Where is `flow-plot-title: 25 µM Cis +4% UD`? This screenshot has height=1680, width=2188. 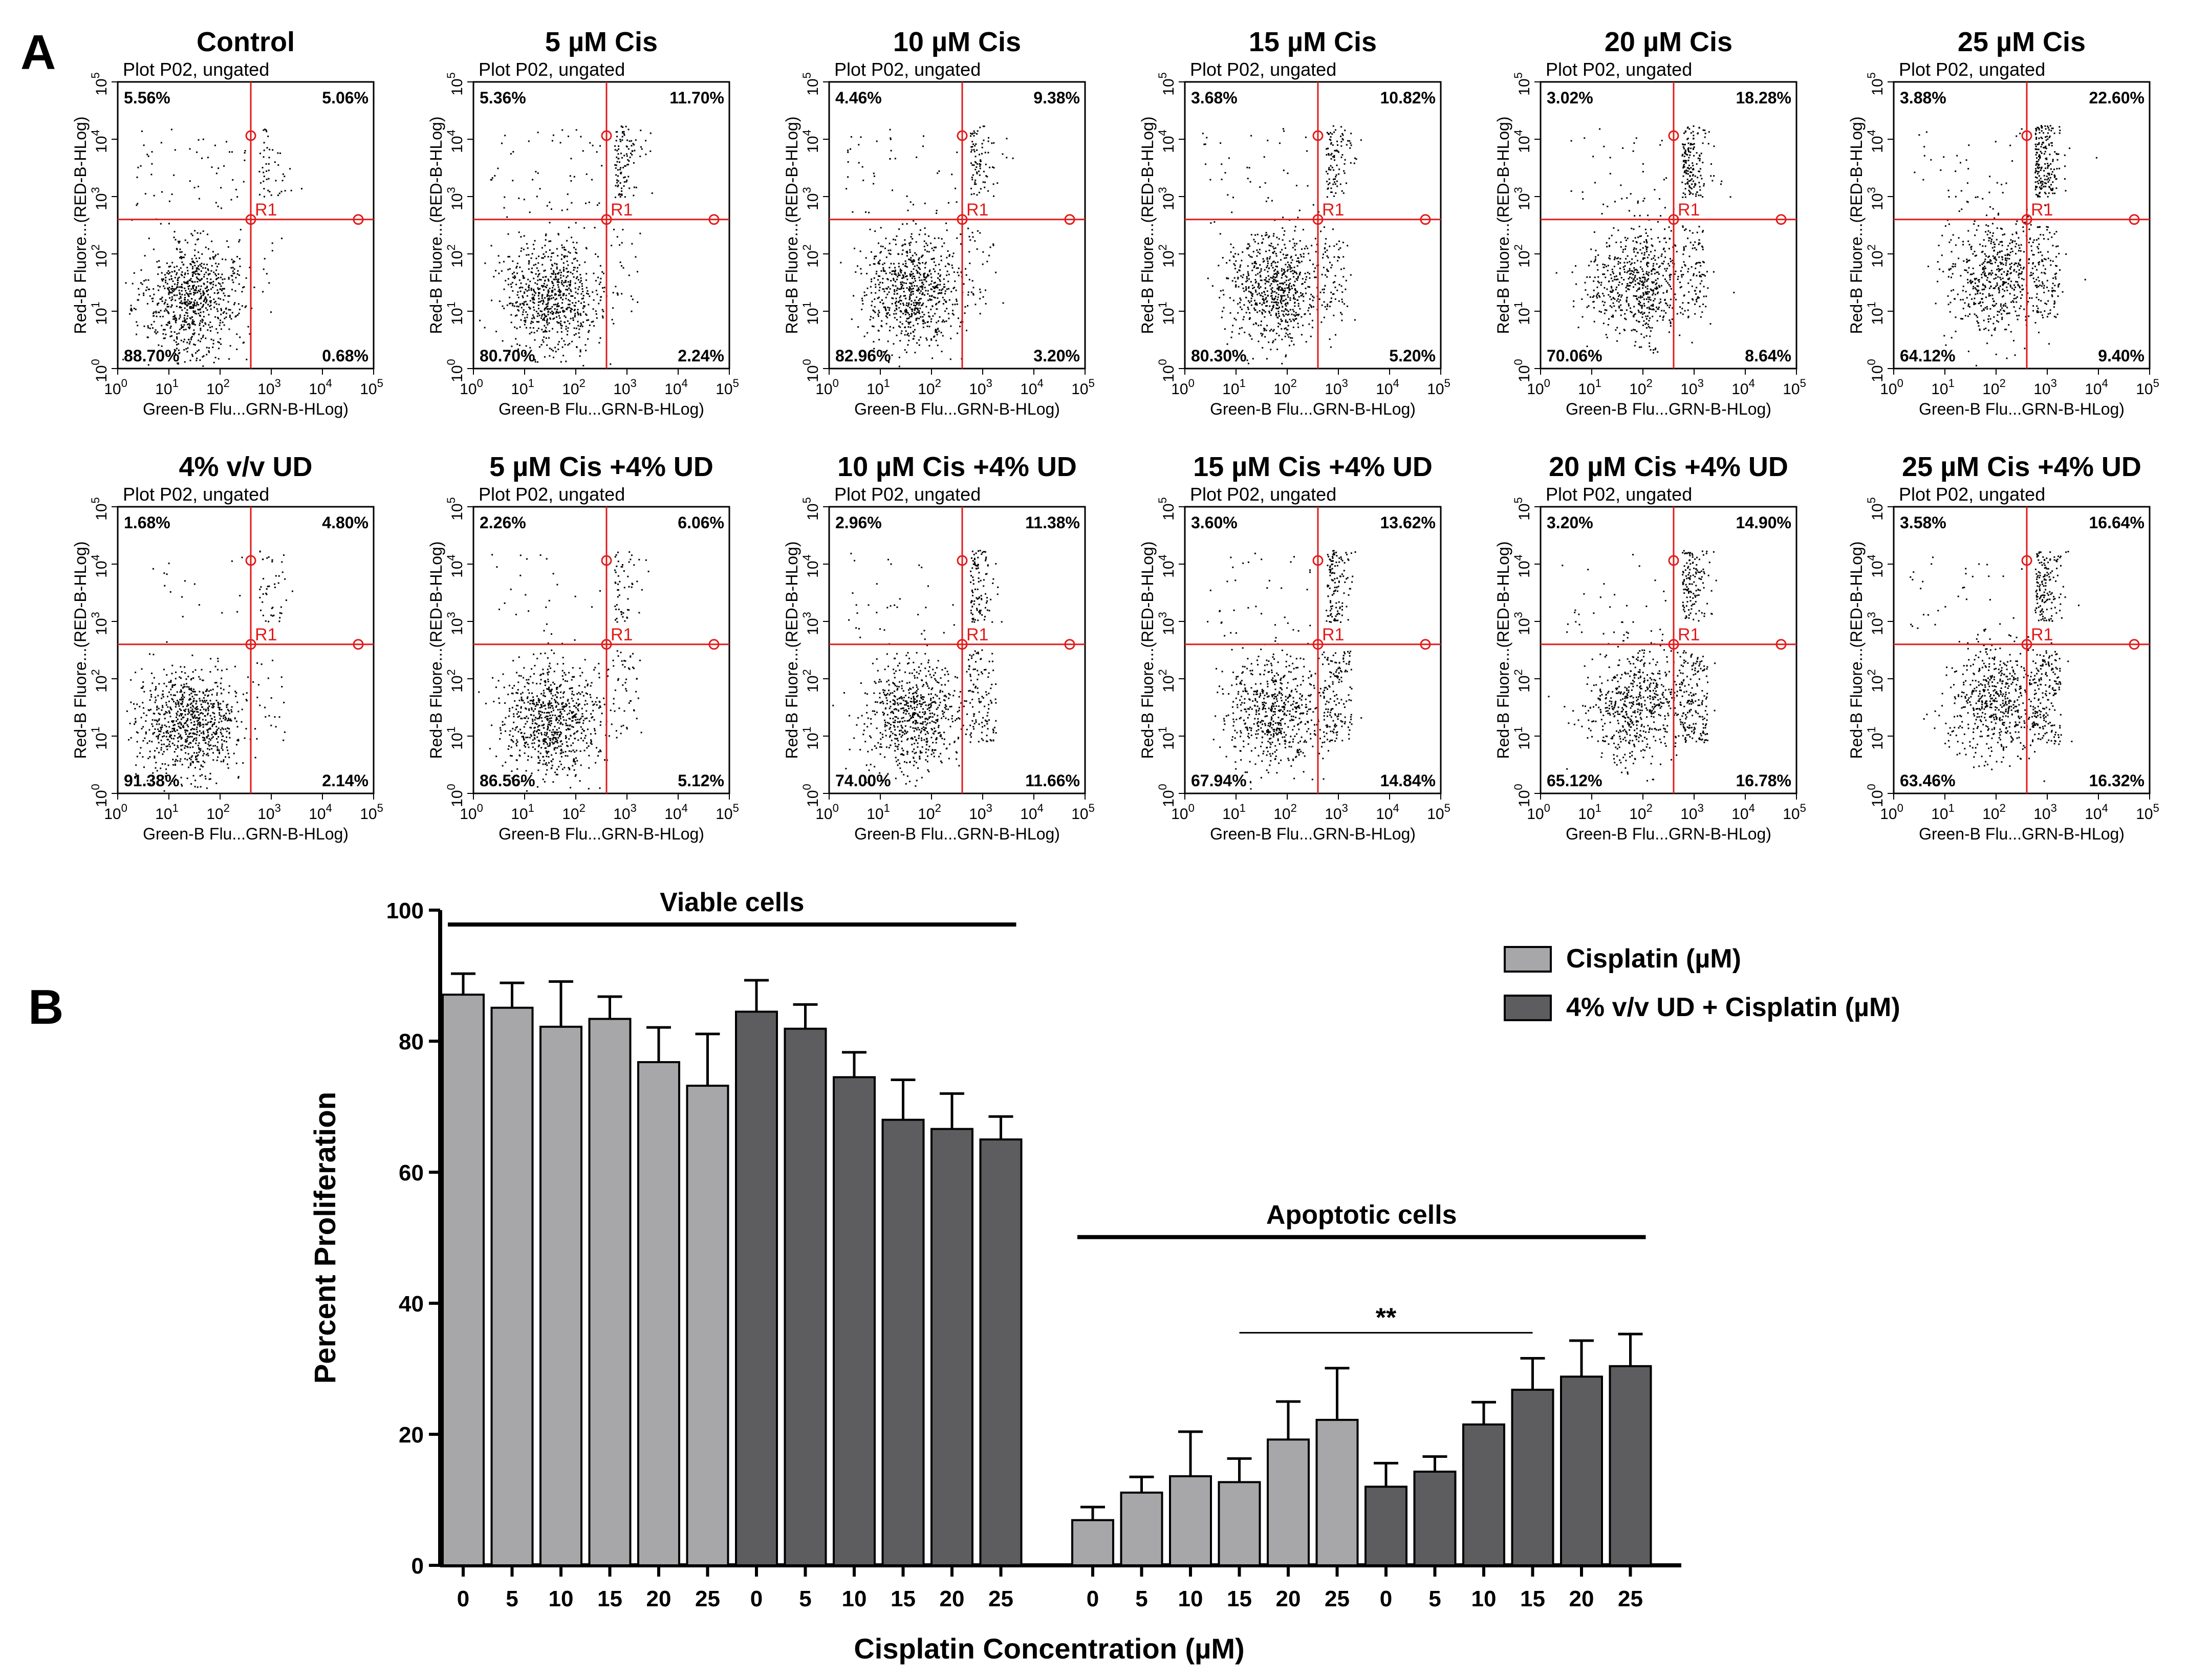 flow-plot-title: 25 µM Cis +4% UD is located at coordinates (2021, 466).